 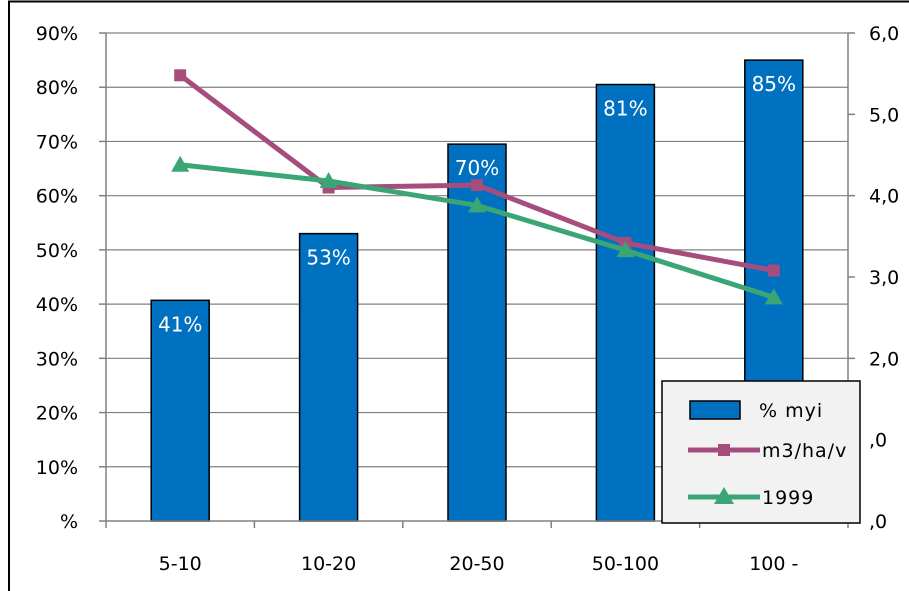 What do you see at coordinates (180, 324) in the screenshot?
I see `bar-data-label: 41%` at bounding box center [180, 324].